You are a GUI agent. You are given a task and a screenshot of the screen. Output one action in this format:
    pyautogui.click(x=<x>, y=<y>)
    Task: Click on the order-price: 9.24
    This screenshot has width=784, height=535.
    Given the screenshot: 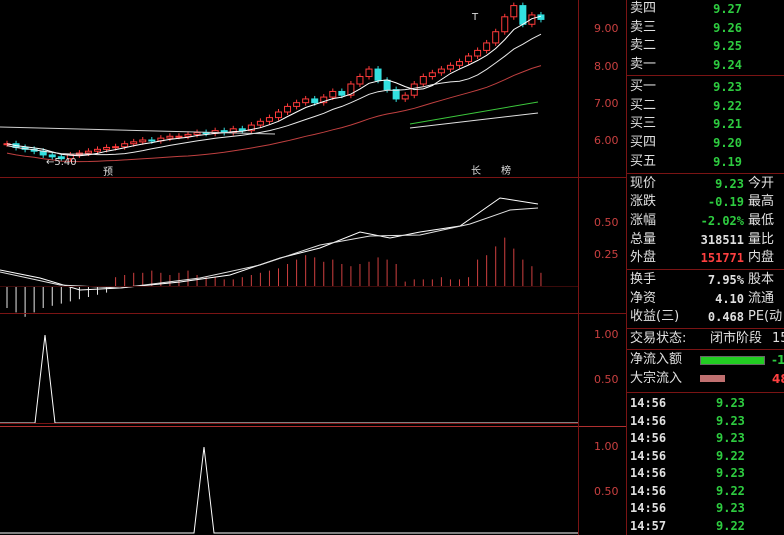 What is the action you would take?
    pyautogui.click(x=727, y=65)
    